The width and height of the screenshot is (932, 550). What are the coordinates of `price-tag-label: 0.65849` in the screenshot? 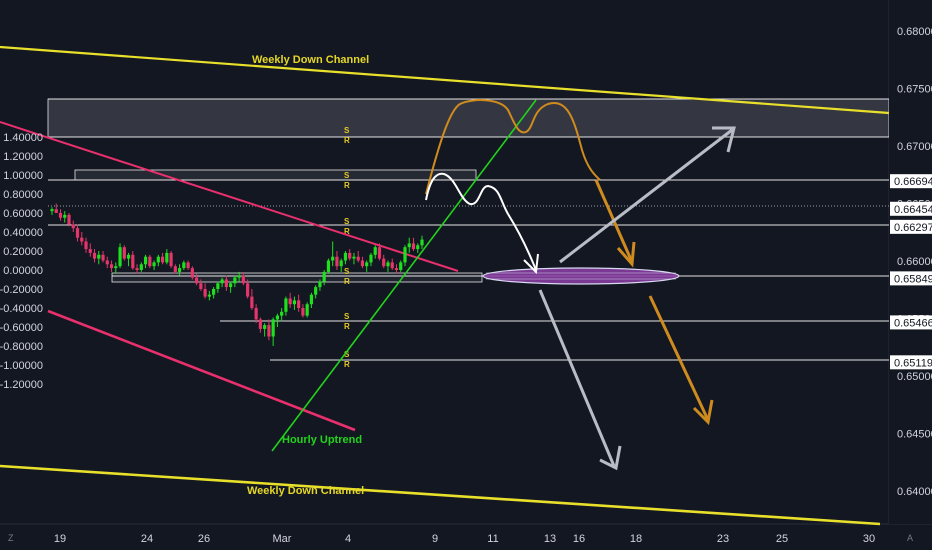 It's located at (913, 279).